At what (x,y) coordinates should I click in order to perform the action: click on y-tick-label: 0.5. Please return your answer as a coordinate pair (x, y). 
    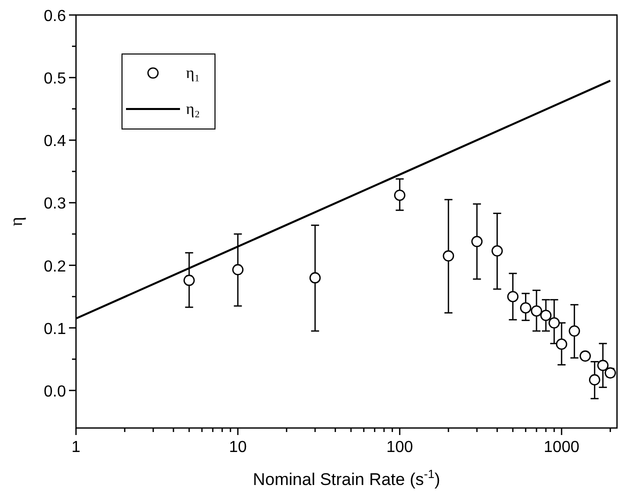
    Looking at the image, I should click on (55, 79).